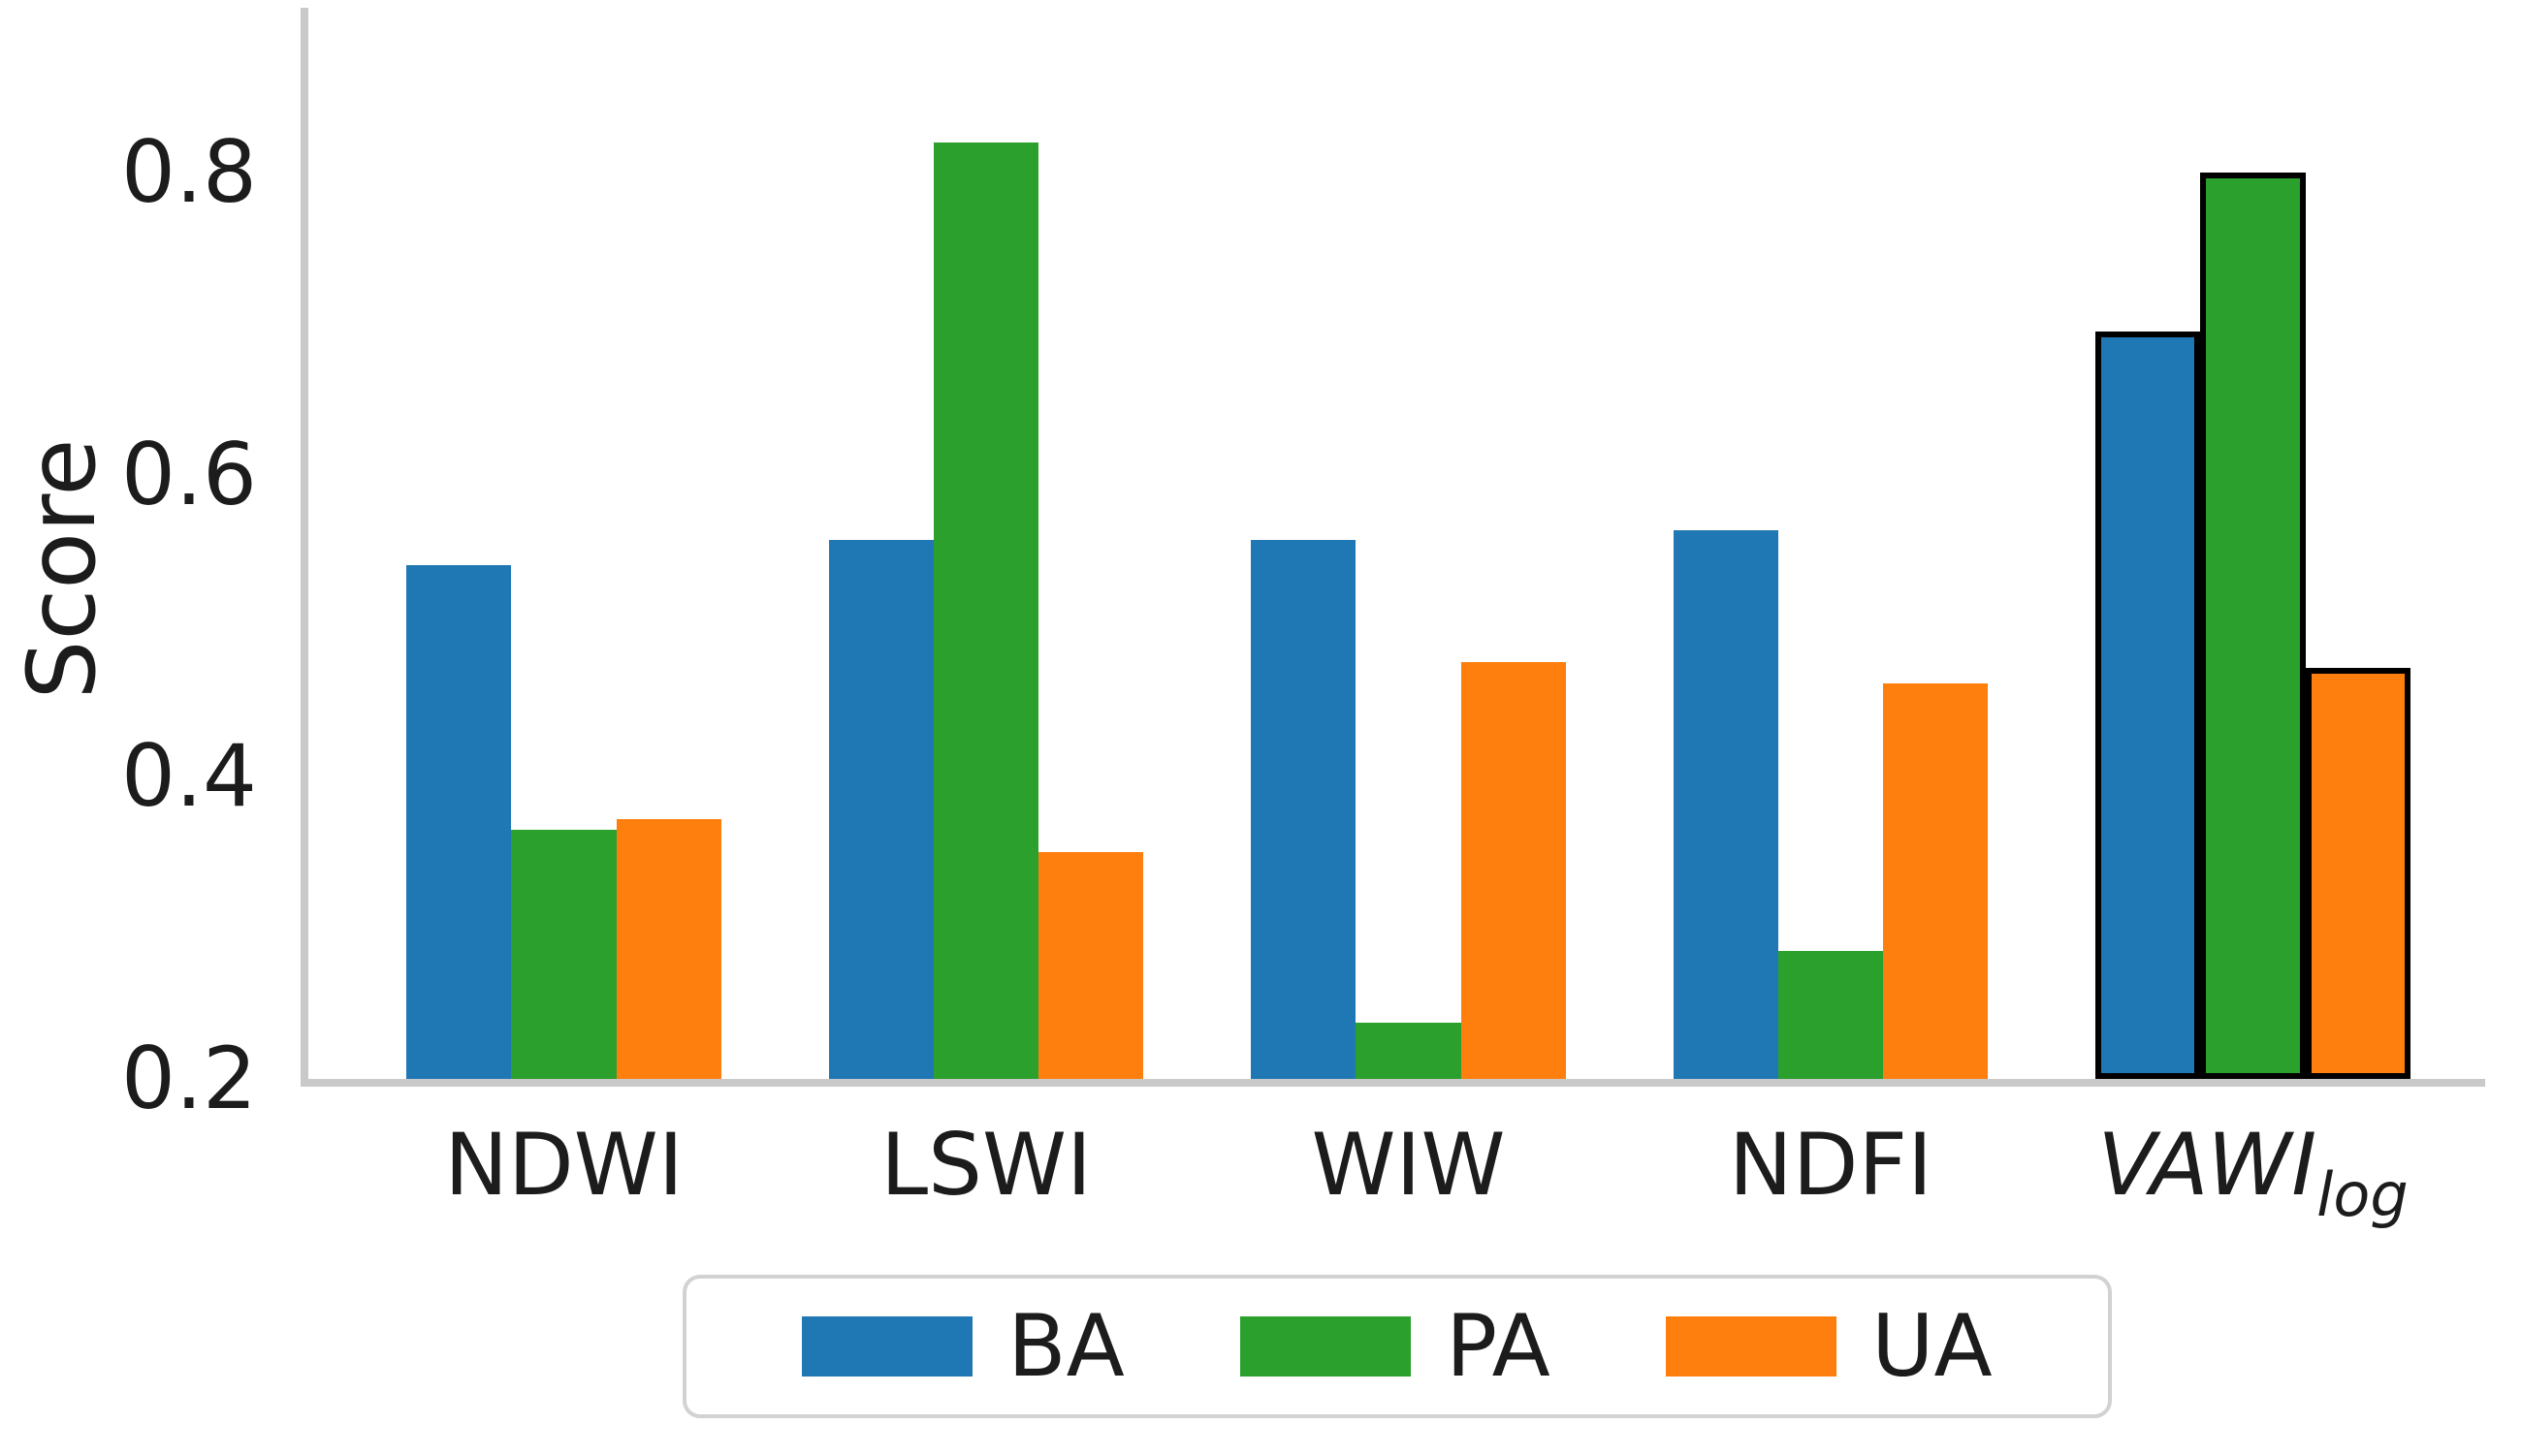 The image size is (2522, 1456). Describe the element at coordinates (459, 822) in the screenshot. I see `bar-ba-ndwi` at that location.